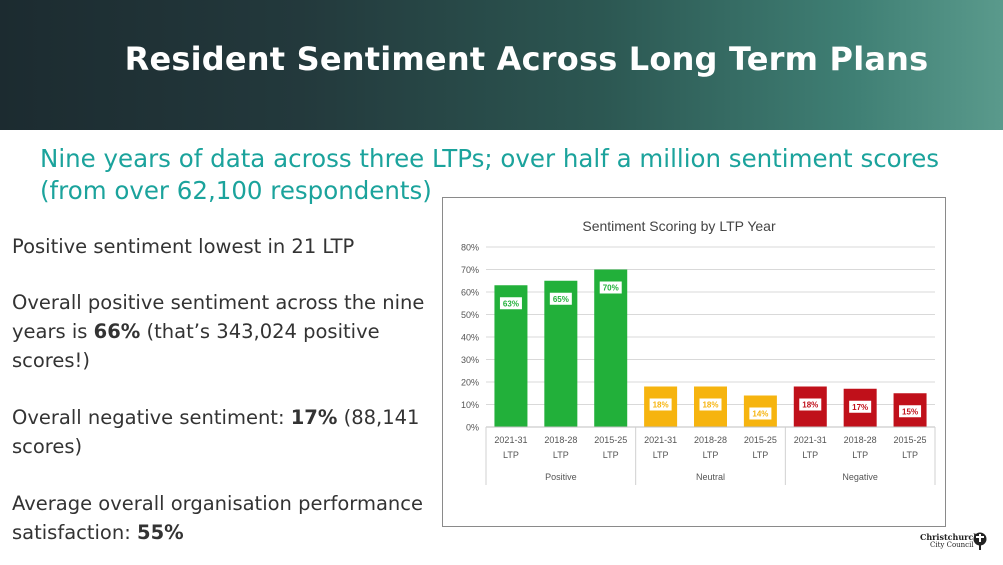 The width and height of the screenshot is (1003, 565). Describe the element at coordinates (952, 545) in the screenshot. I see `logo-text: City Council` at that location.